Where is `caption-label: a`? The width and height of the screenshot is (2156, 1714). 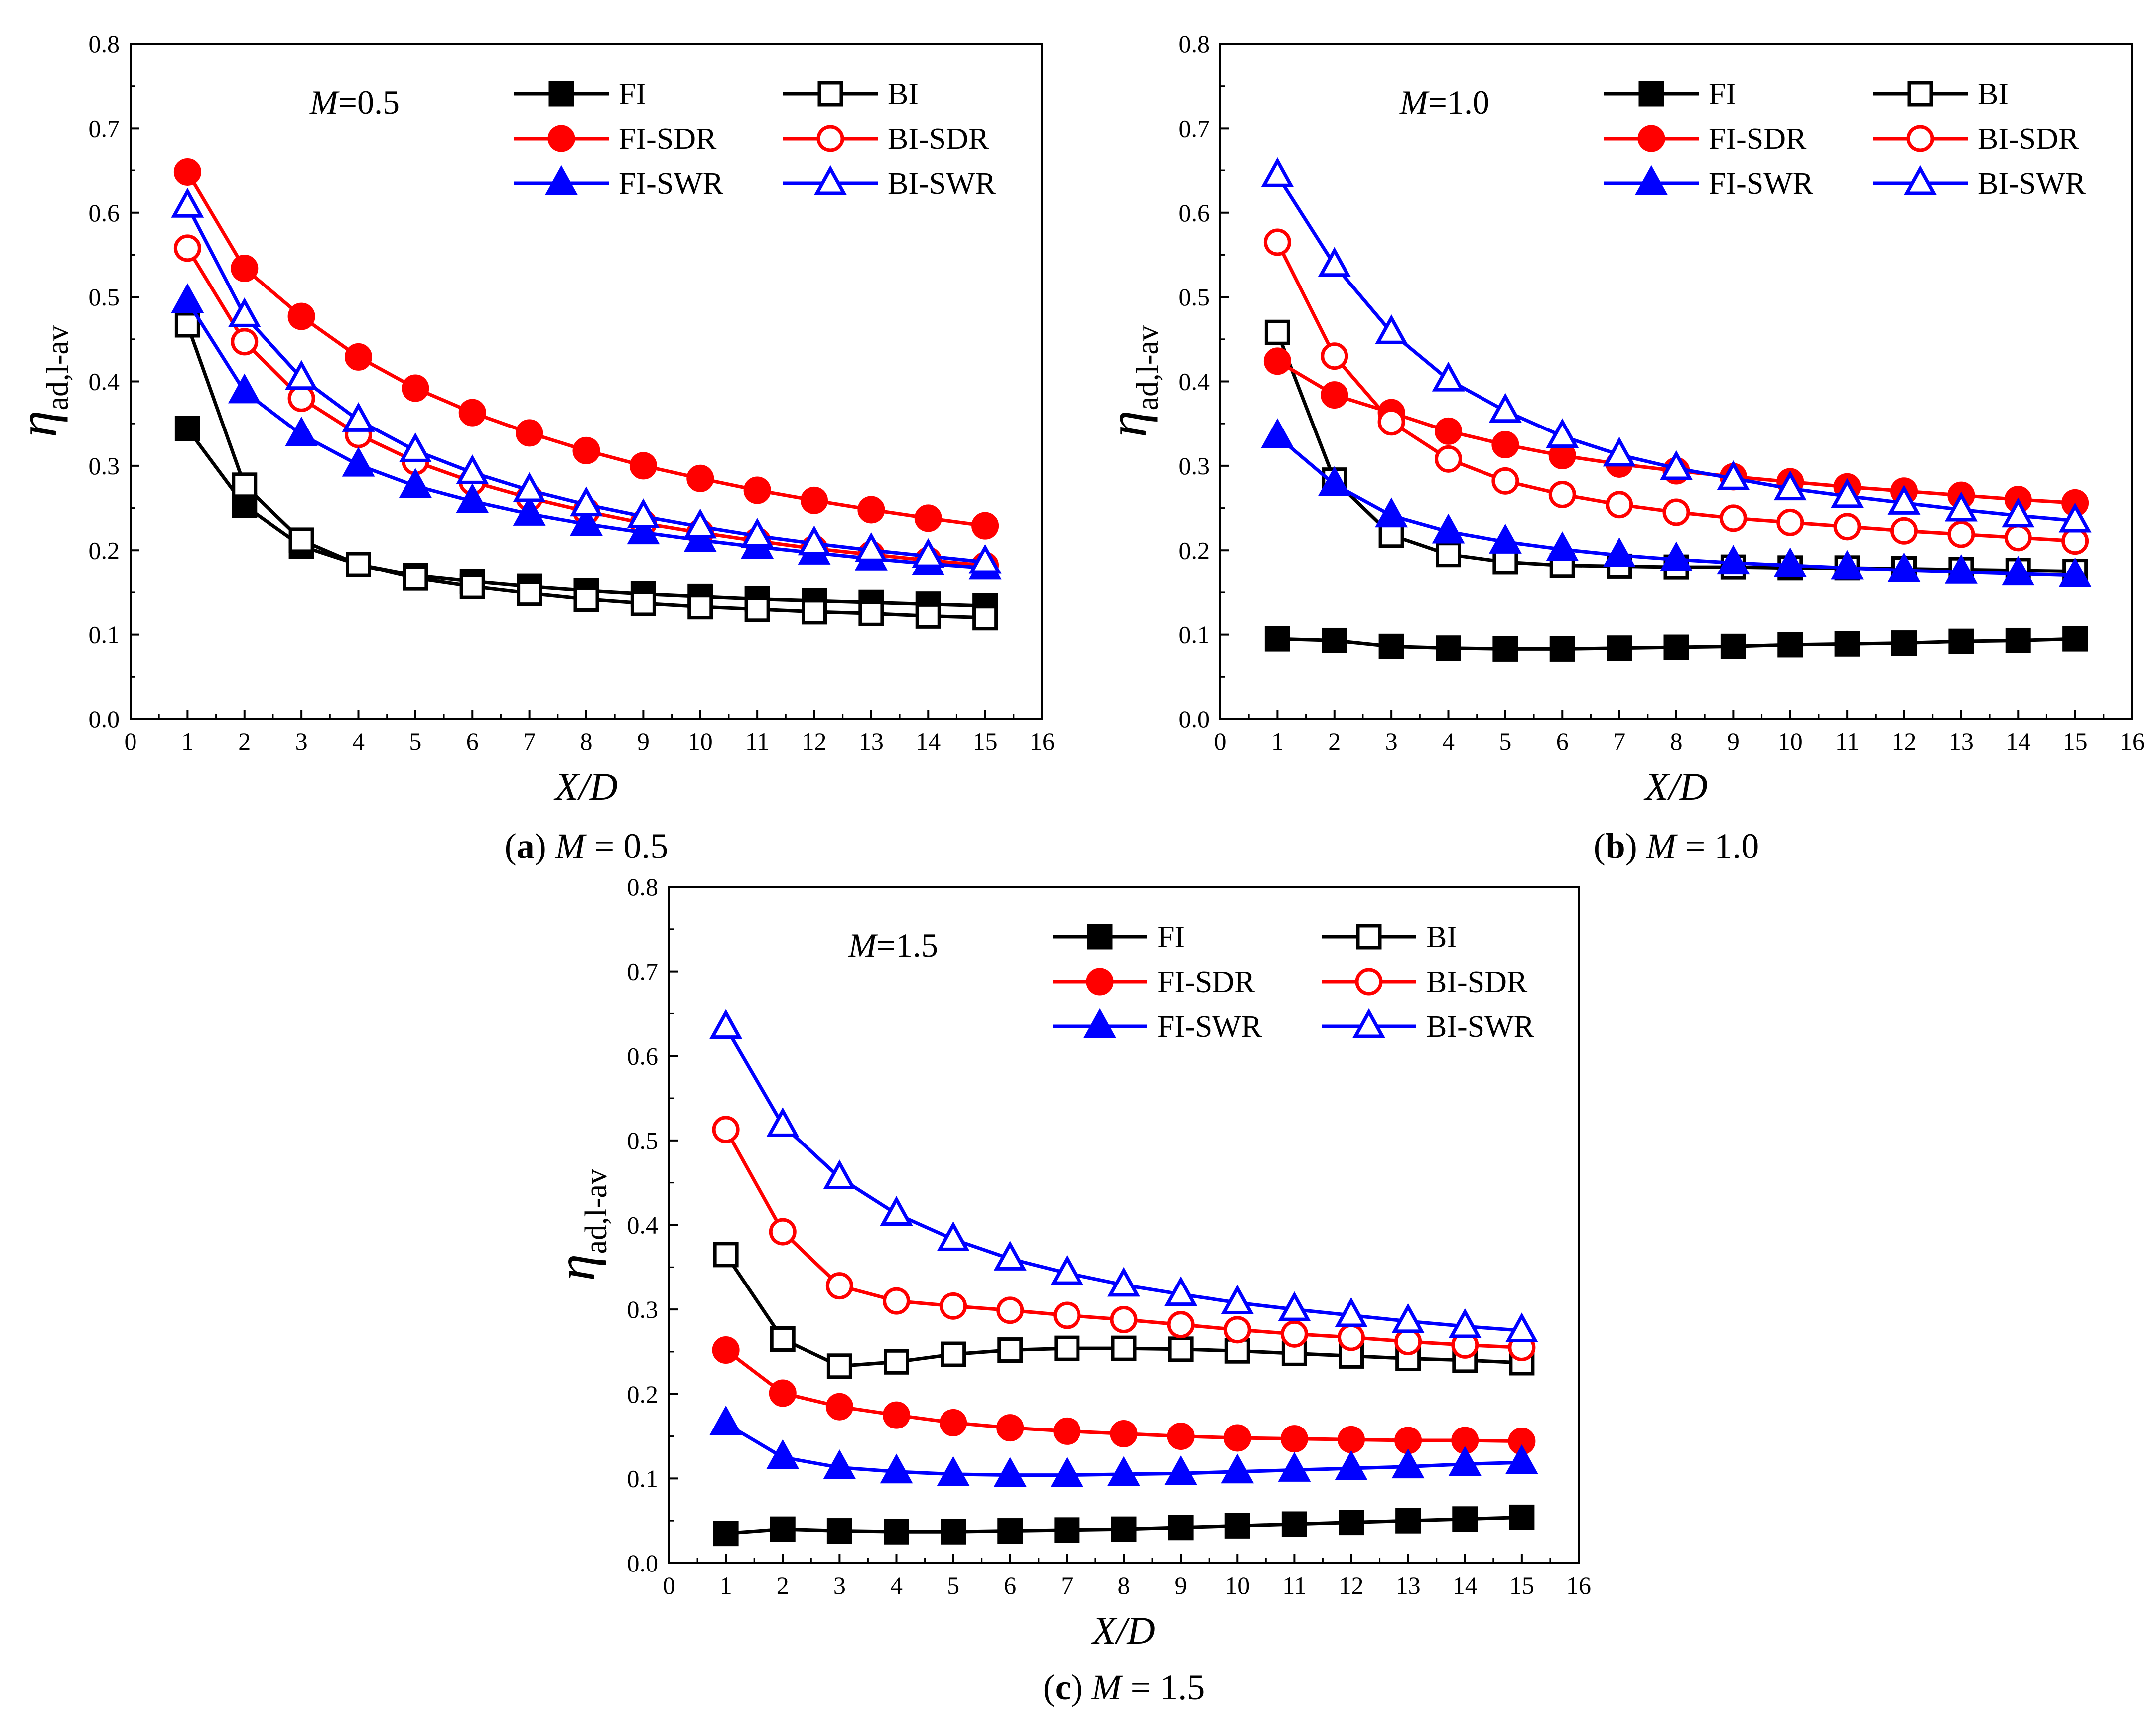
caption-label: a is located at coordinates (526, 846).